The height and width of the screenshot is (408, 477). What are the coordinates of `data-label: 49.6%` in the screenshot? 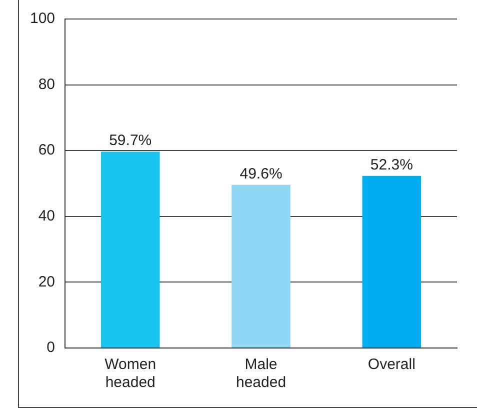 It's located at (261, 173).